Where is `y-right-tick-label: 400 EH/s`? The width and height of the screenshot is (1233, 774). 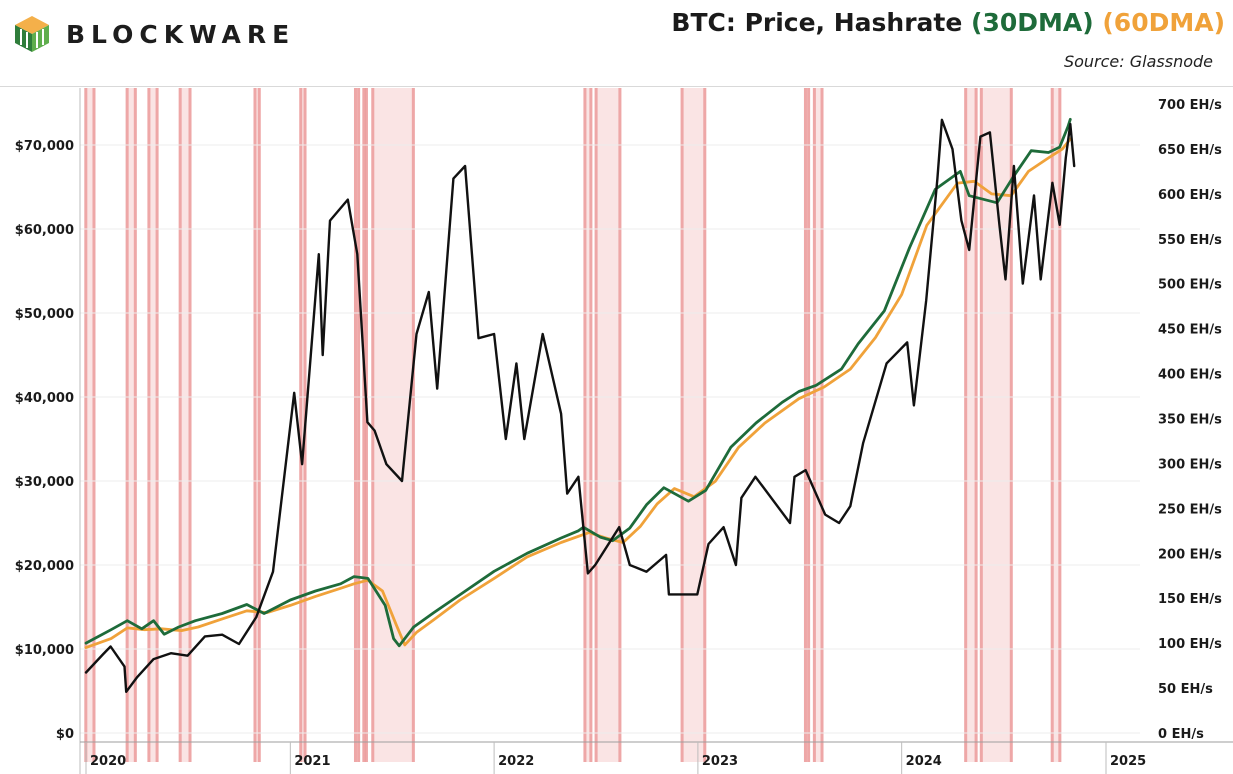 y-right-tick-label: 400 EH/s is located at coordinates (1190, 375).